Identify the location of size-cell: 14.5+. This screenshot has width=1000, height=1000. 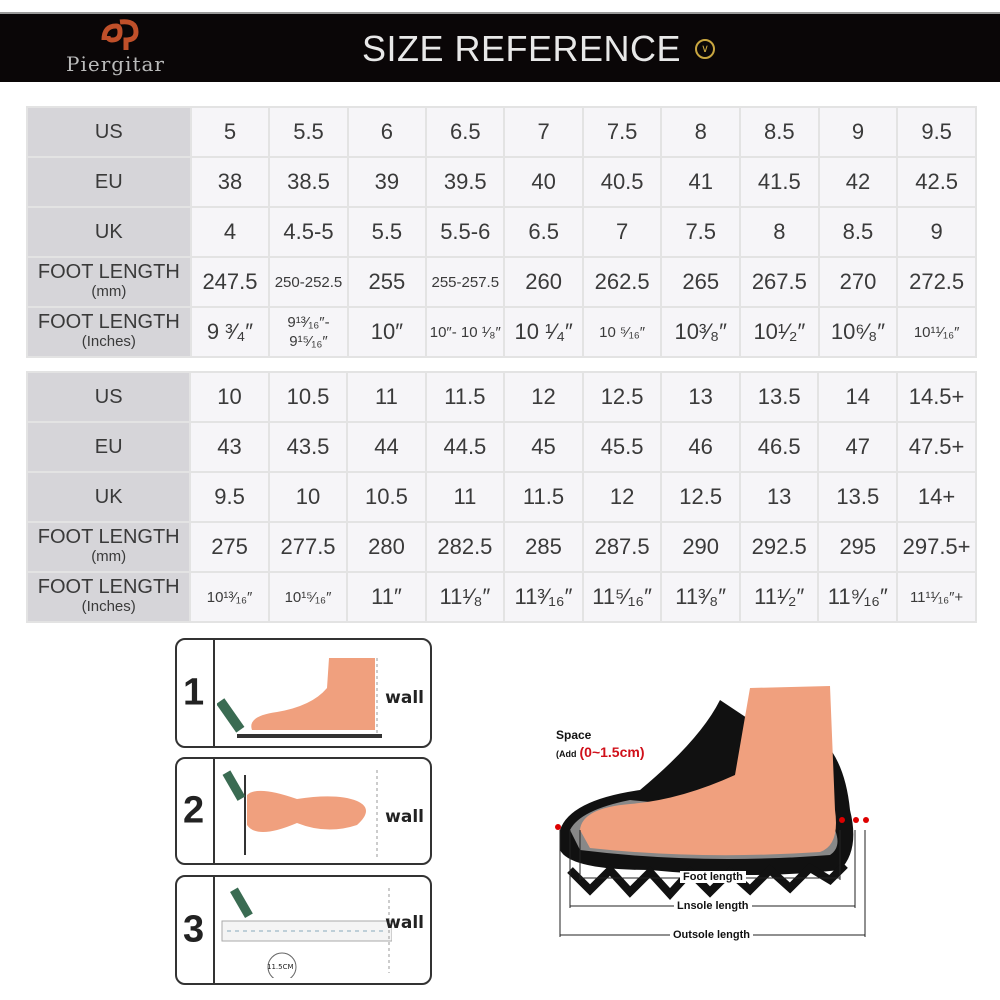
(936, 397).